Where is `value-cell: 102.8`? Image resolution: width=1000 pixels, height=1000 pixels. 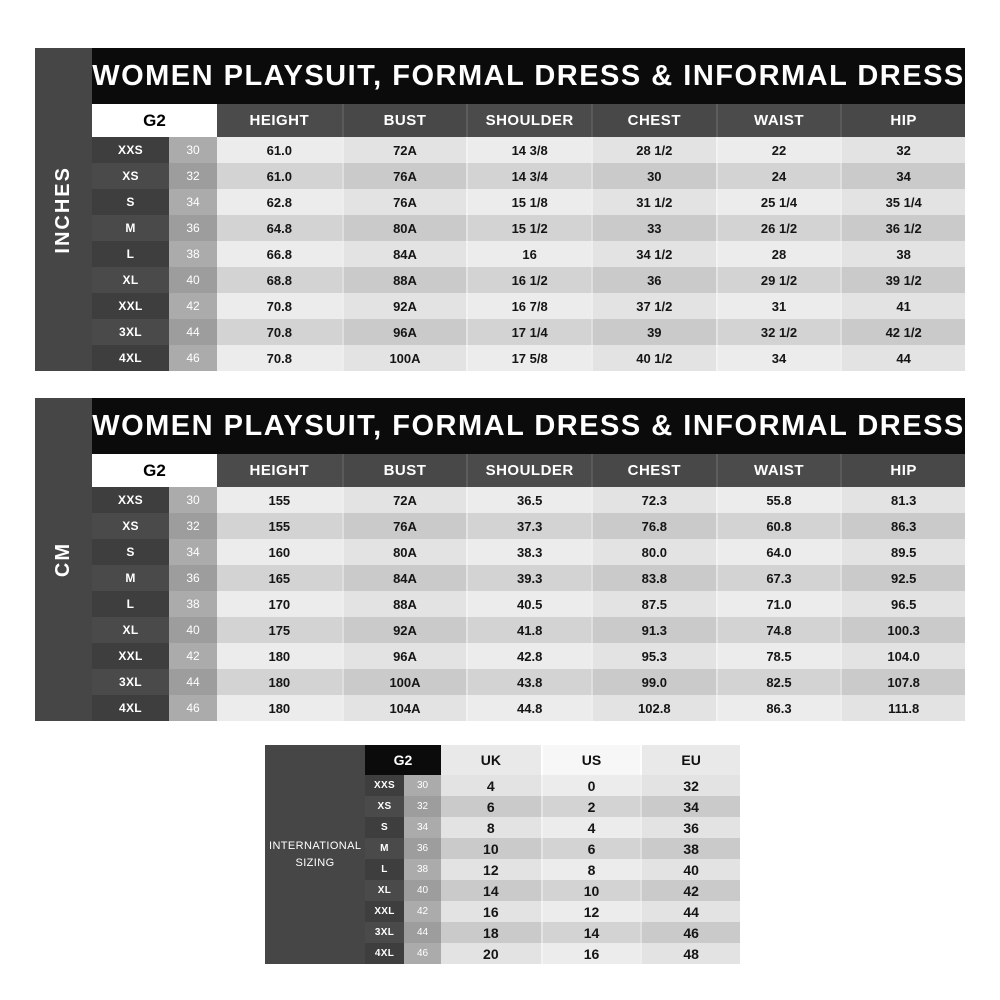 value-cell: 102.8 is located at coordinates (653, 708).